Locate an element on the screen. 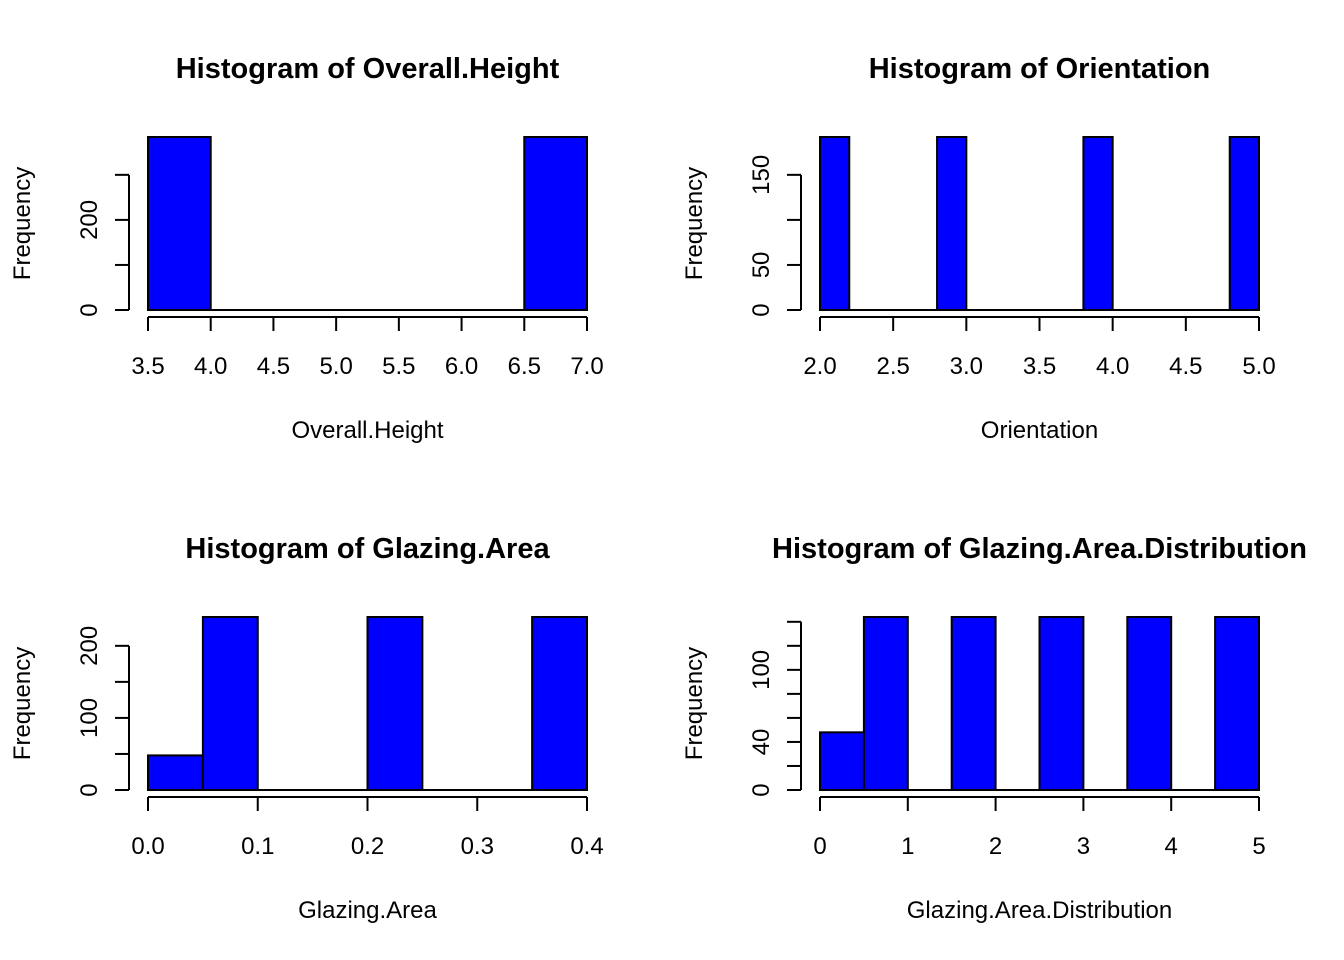 This screenshot has height=960, width=1344. x-tick-label: 0.2 is located at coordinates (367, 846).